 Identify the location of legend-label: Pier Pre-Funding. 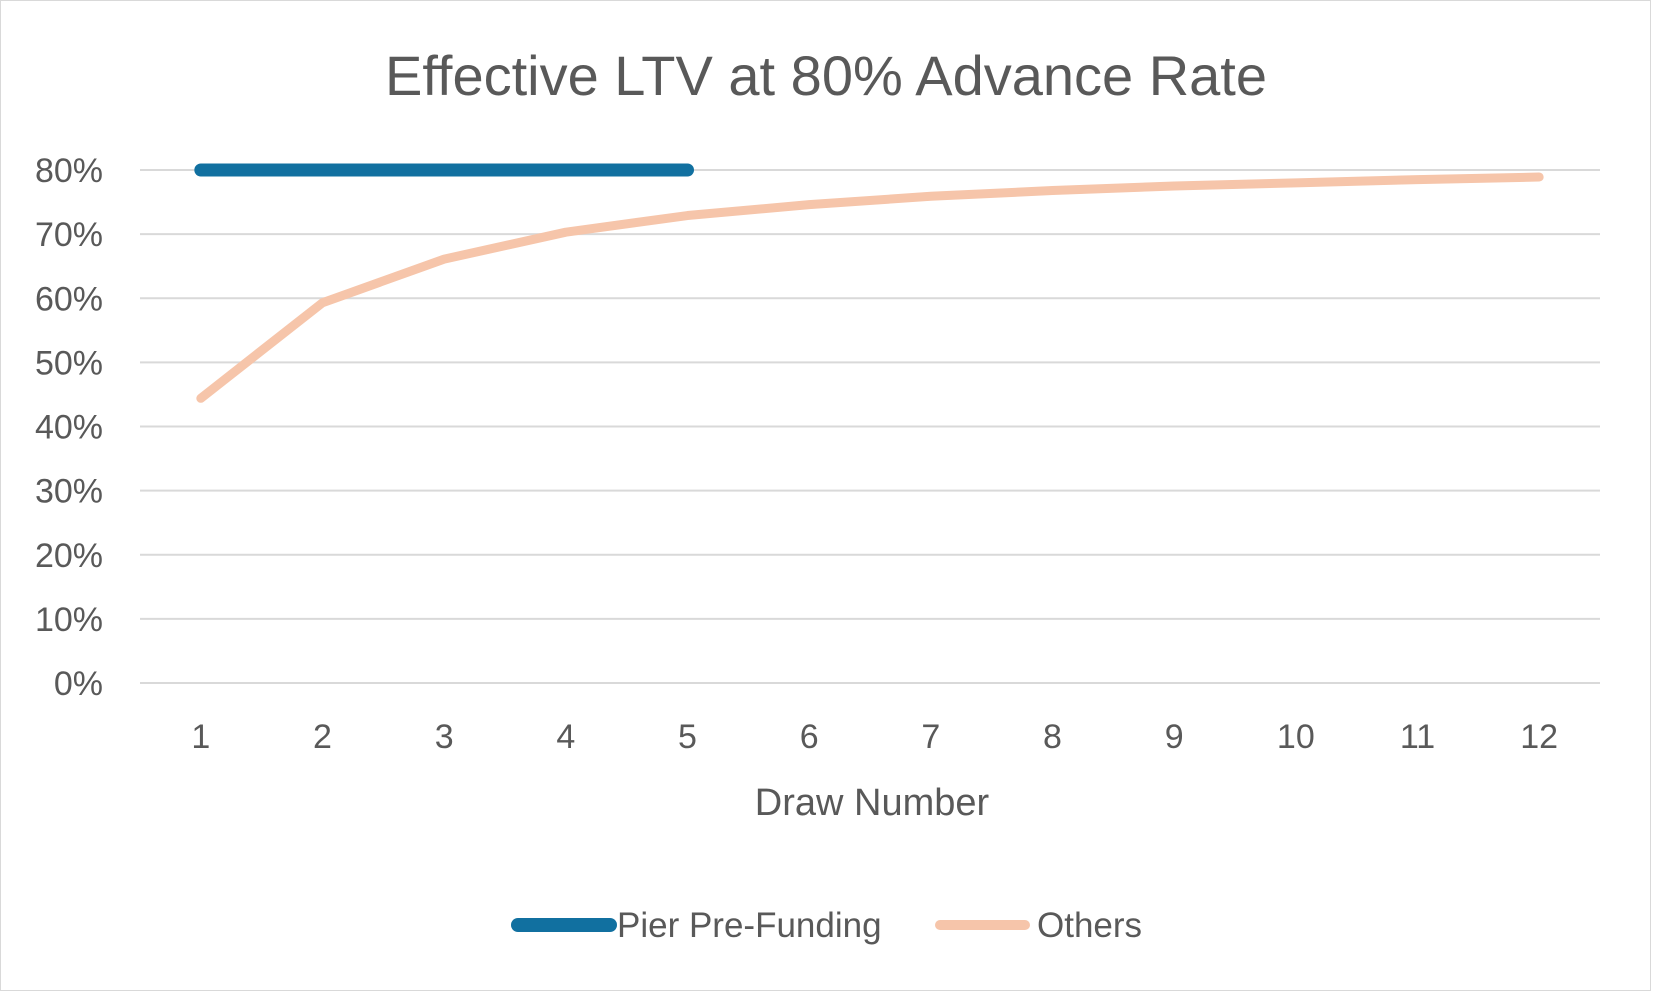
(749, 925).